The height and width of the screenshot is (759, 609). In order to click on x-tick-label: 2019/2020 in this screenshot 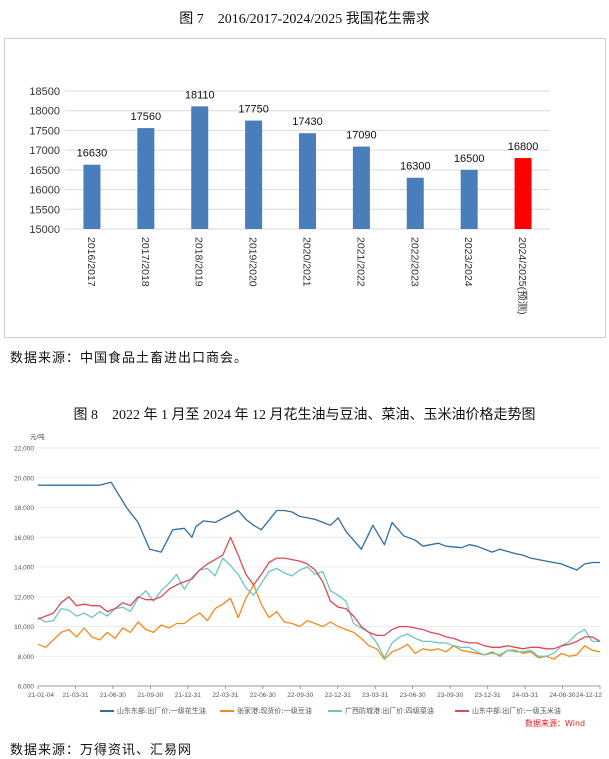, I will do `click(253, 262)`.